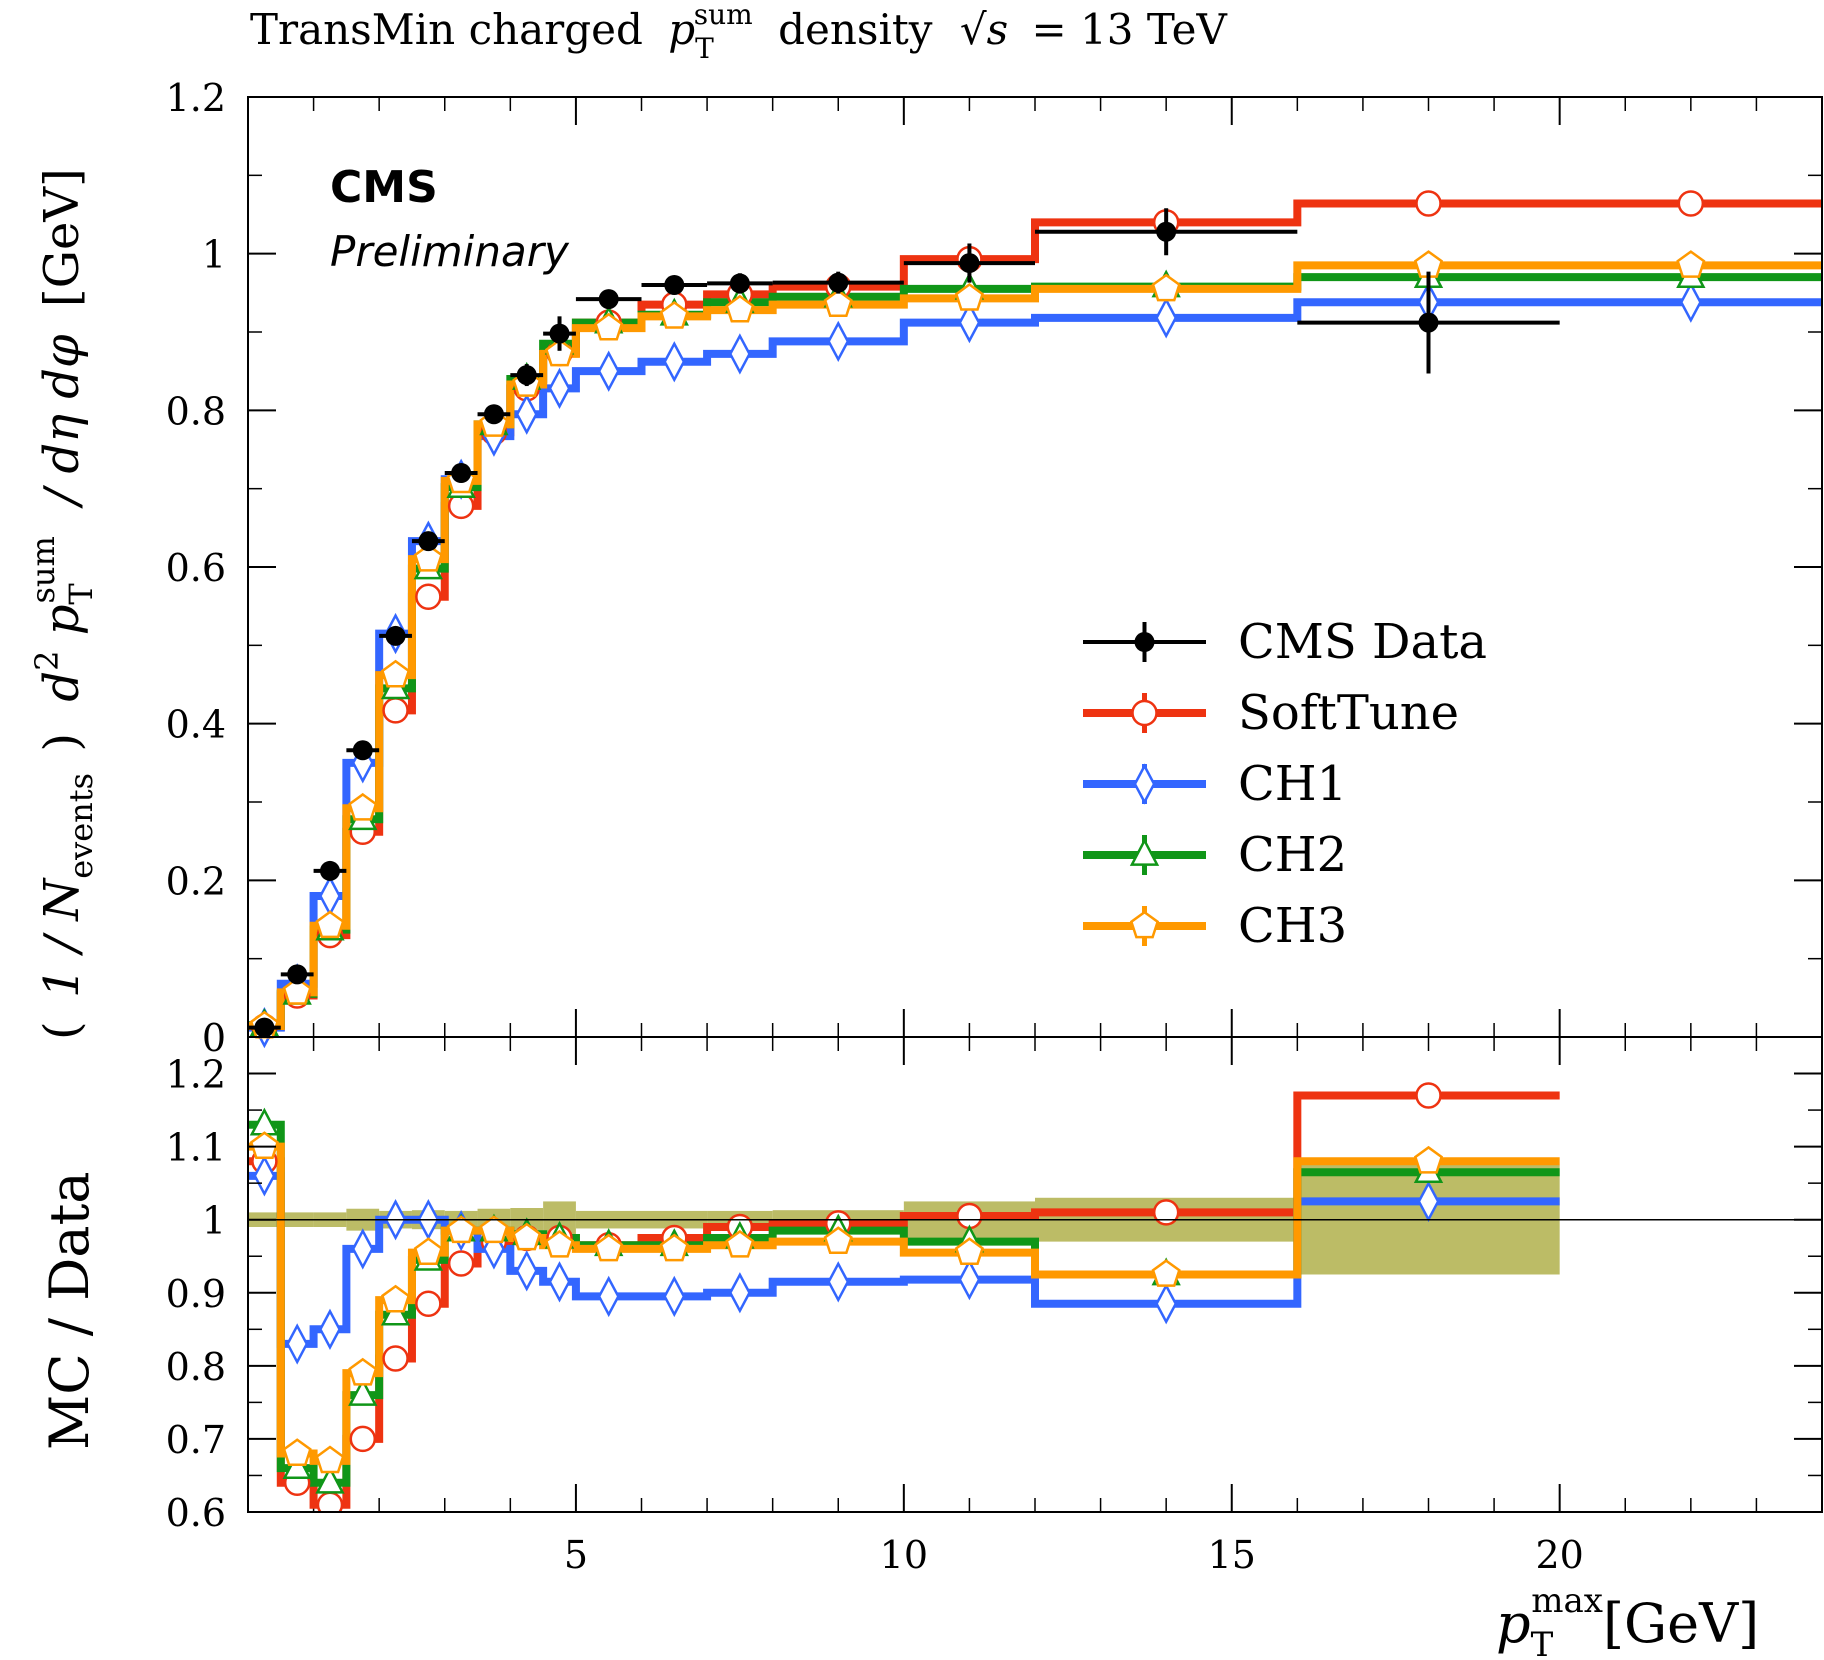 The image size is (1824, 1660). I want to click on x-tick-label: 15, so click(1232, 1555).